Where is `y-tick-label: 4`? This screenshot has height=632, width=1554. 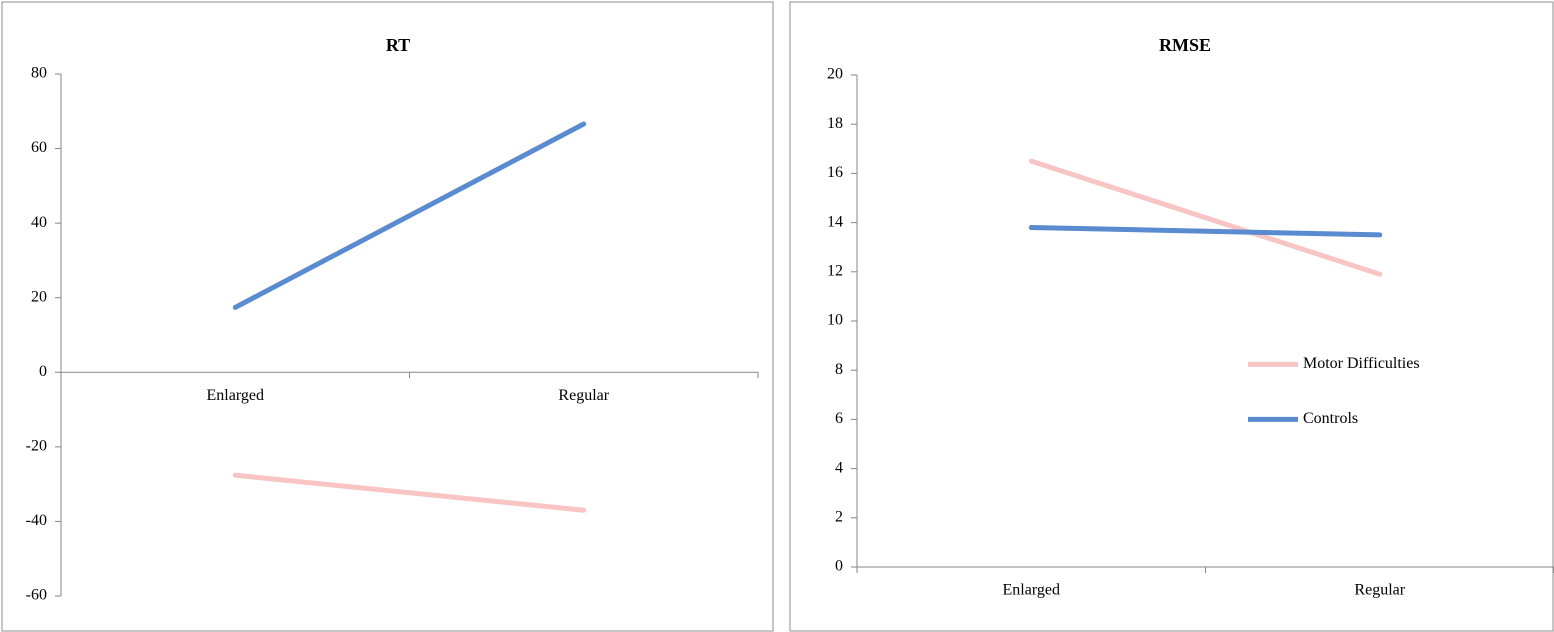
y-tick-label: 4 is located at coordinates (839, 467).